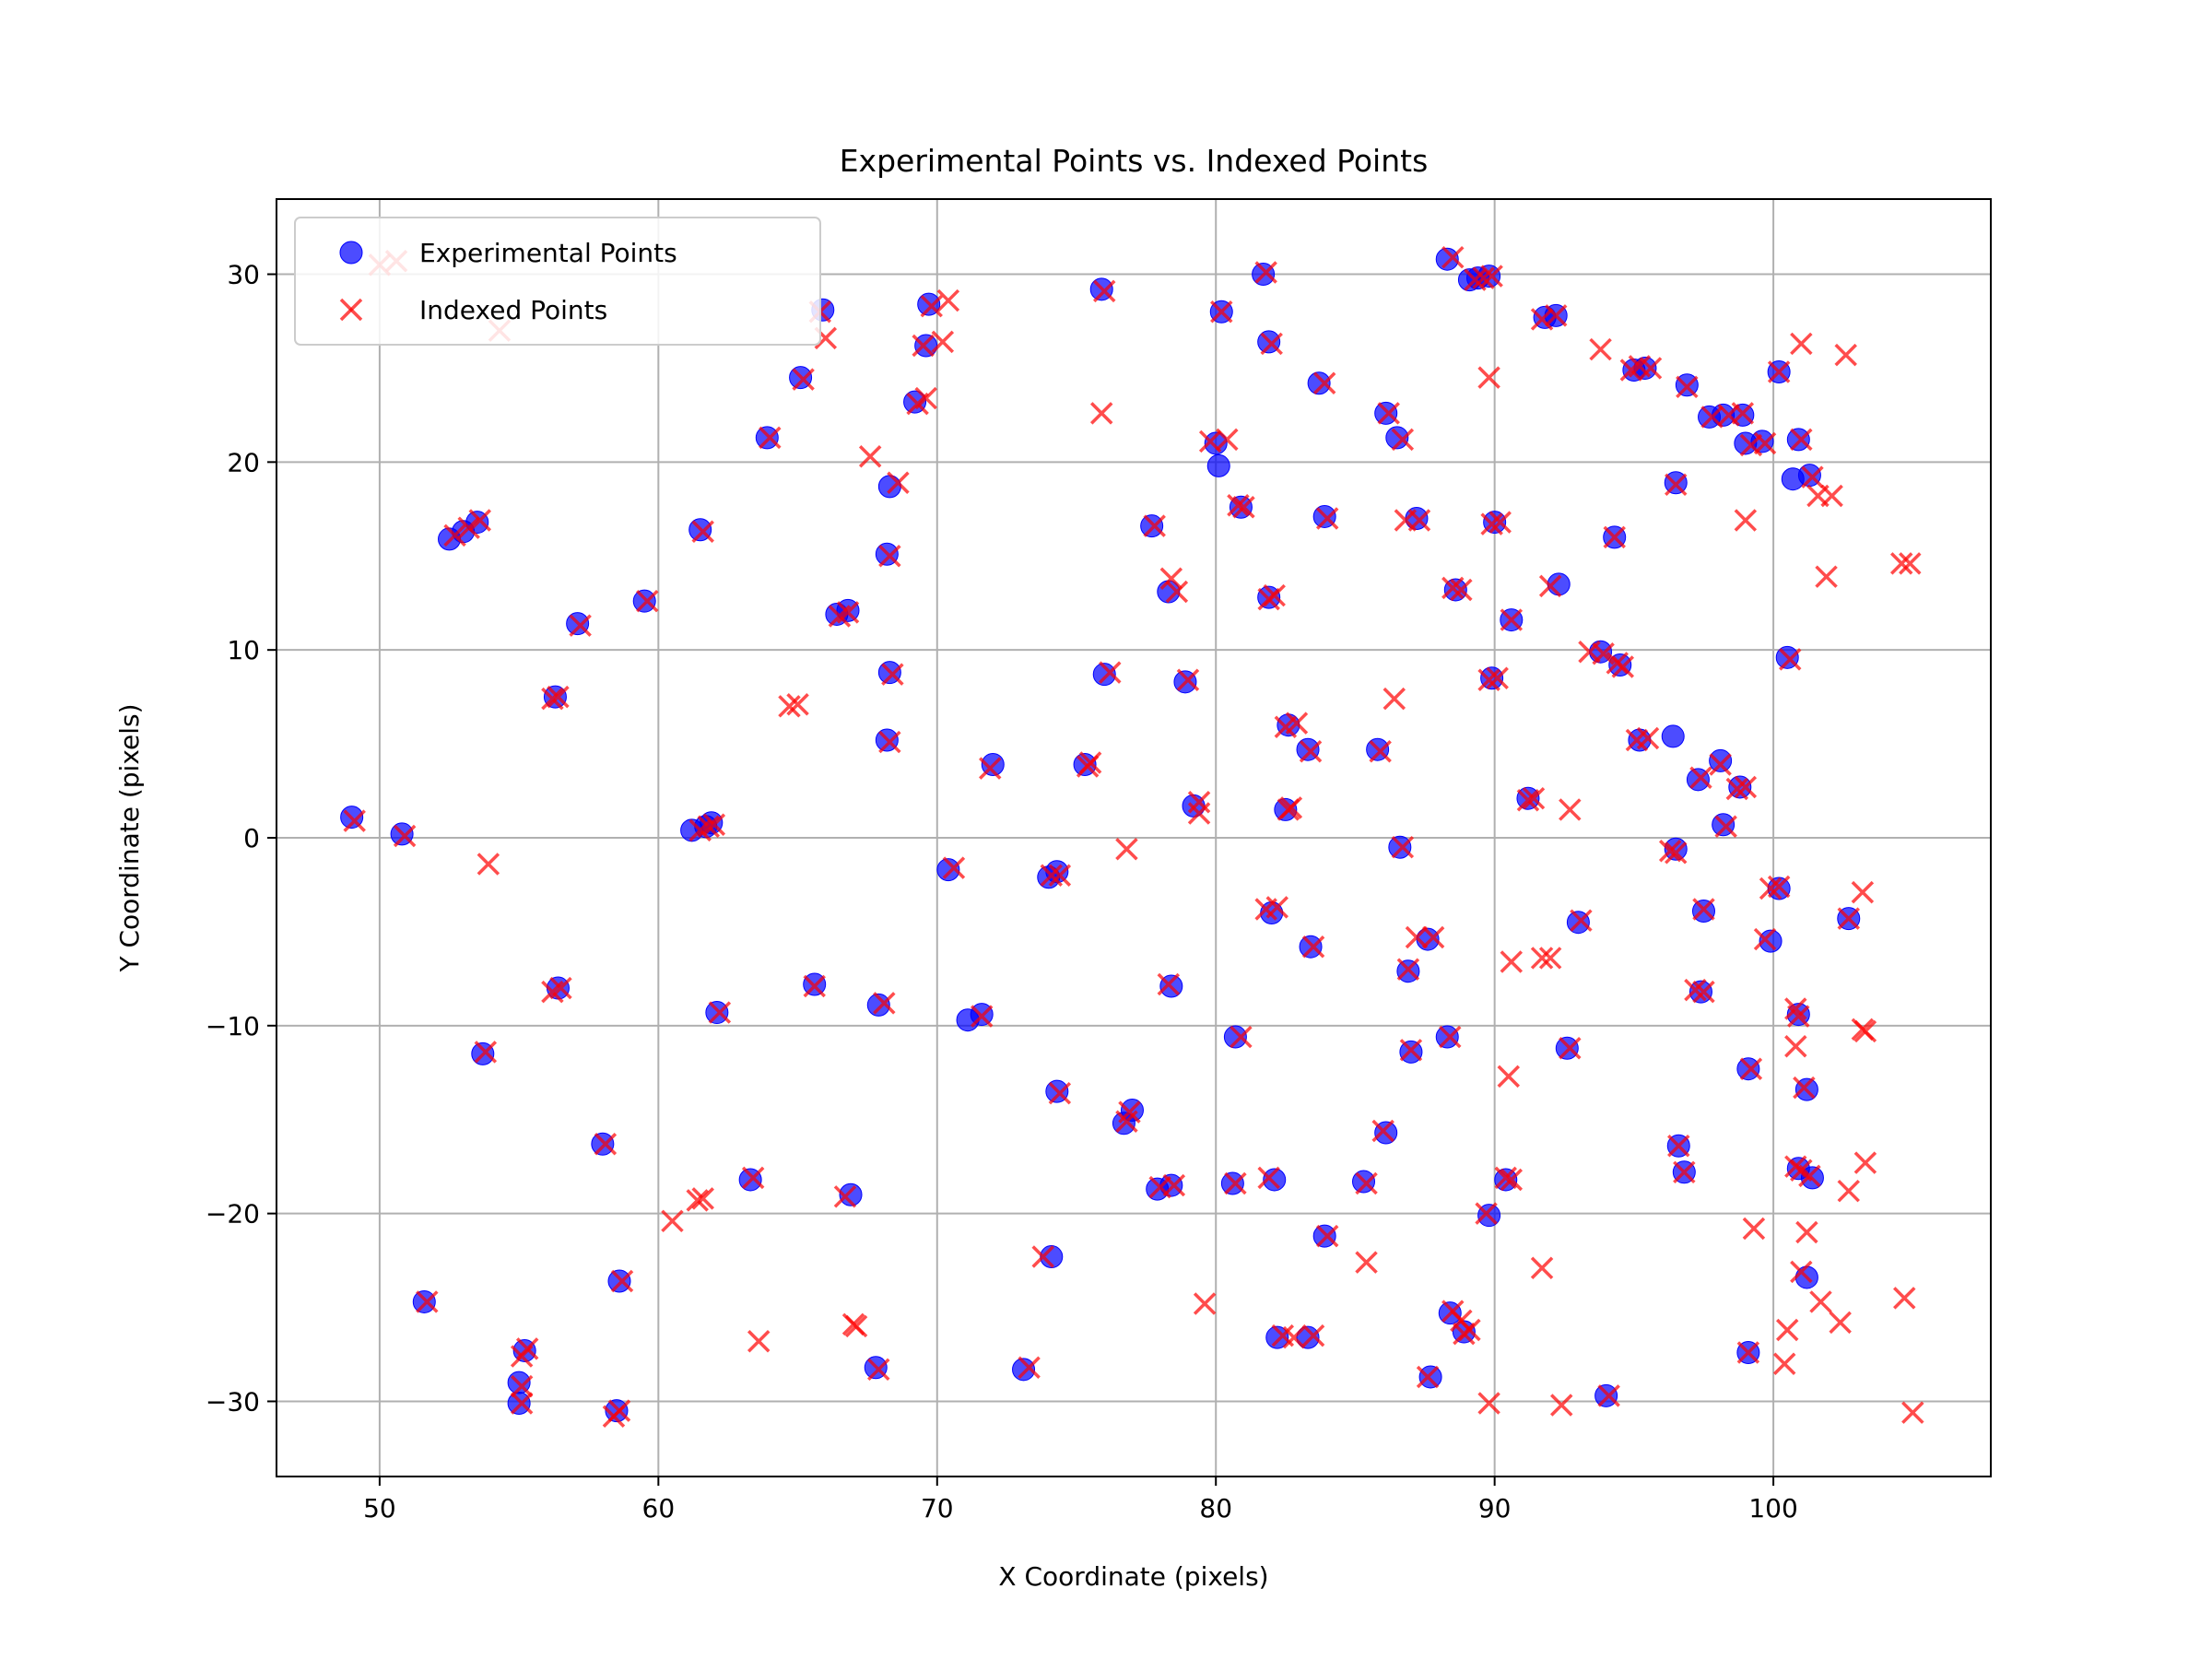 The image size is (2212, 1659). What do you see at coordinates (251, 838) in the screenshot?
I see `y-tick-label: 0` at bounding box center [251, 838].